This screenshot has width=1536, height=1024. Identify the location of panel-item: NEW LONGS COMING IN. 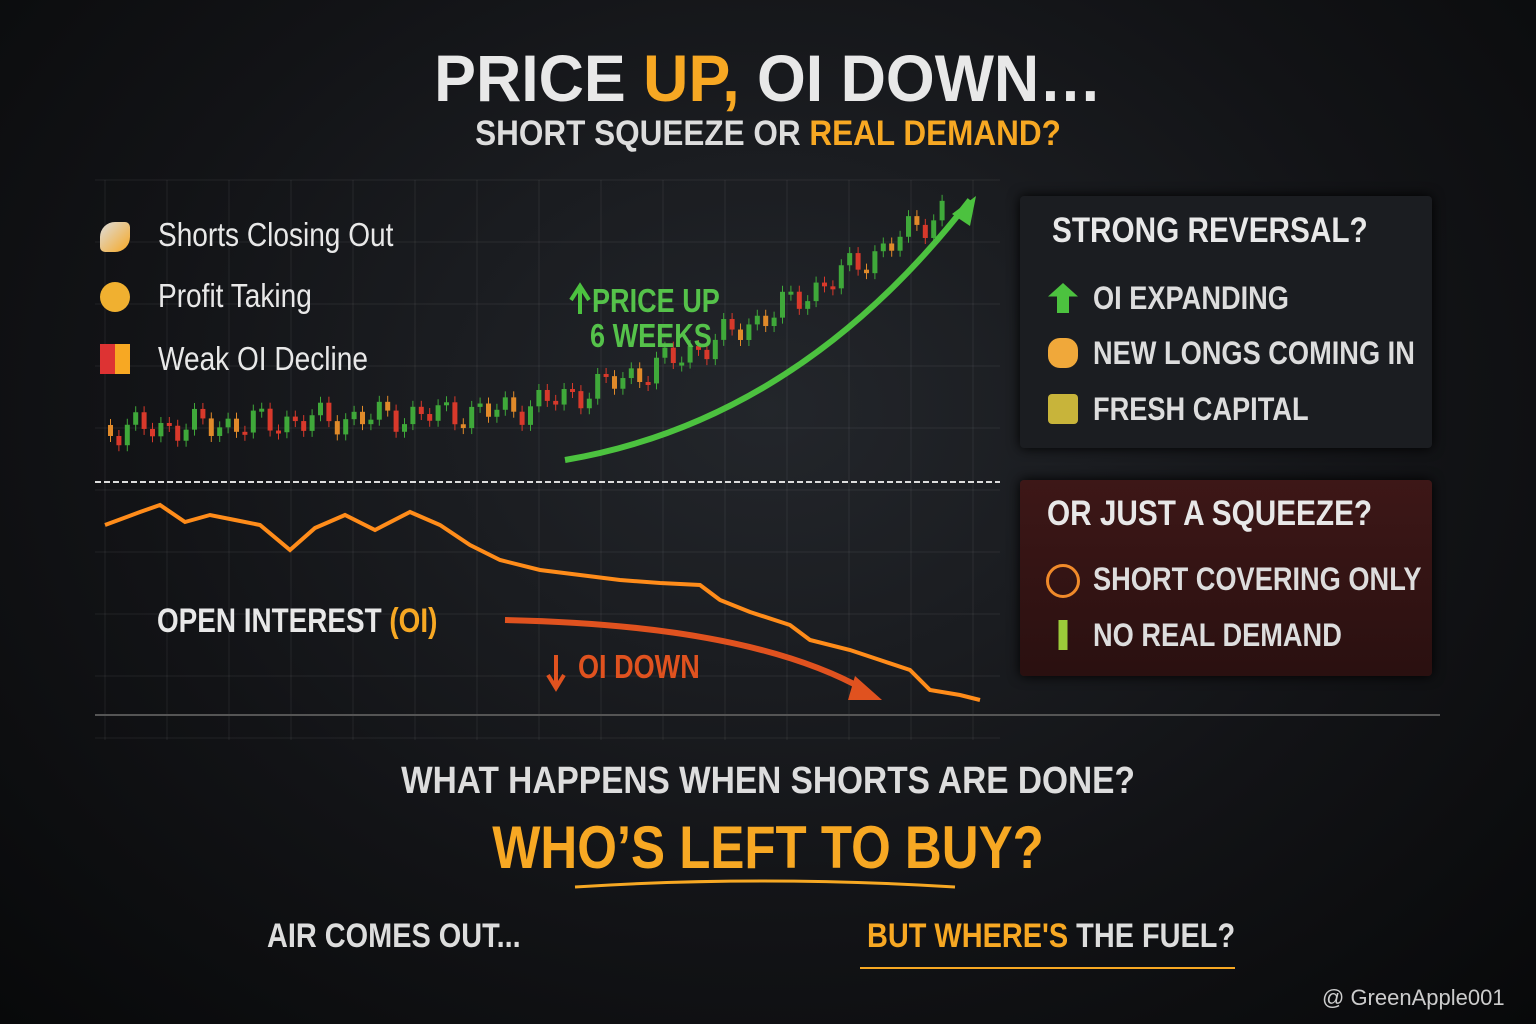
(1254, 353).